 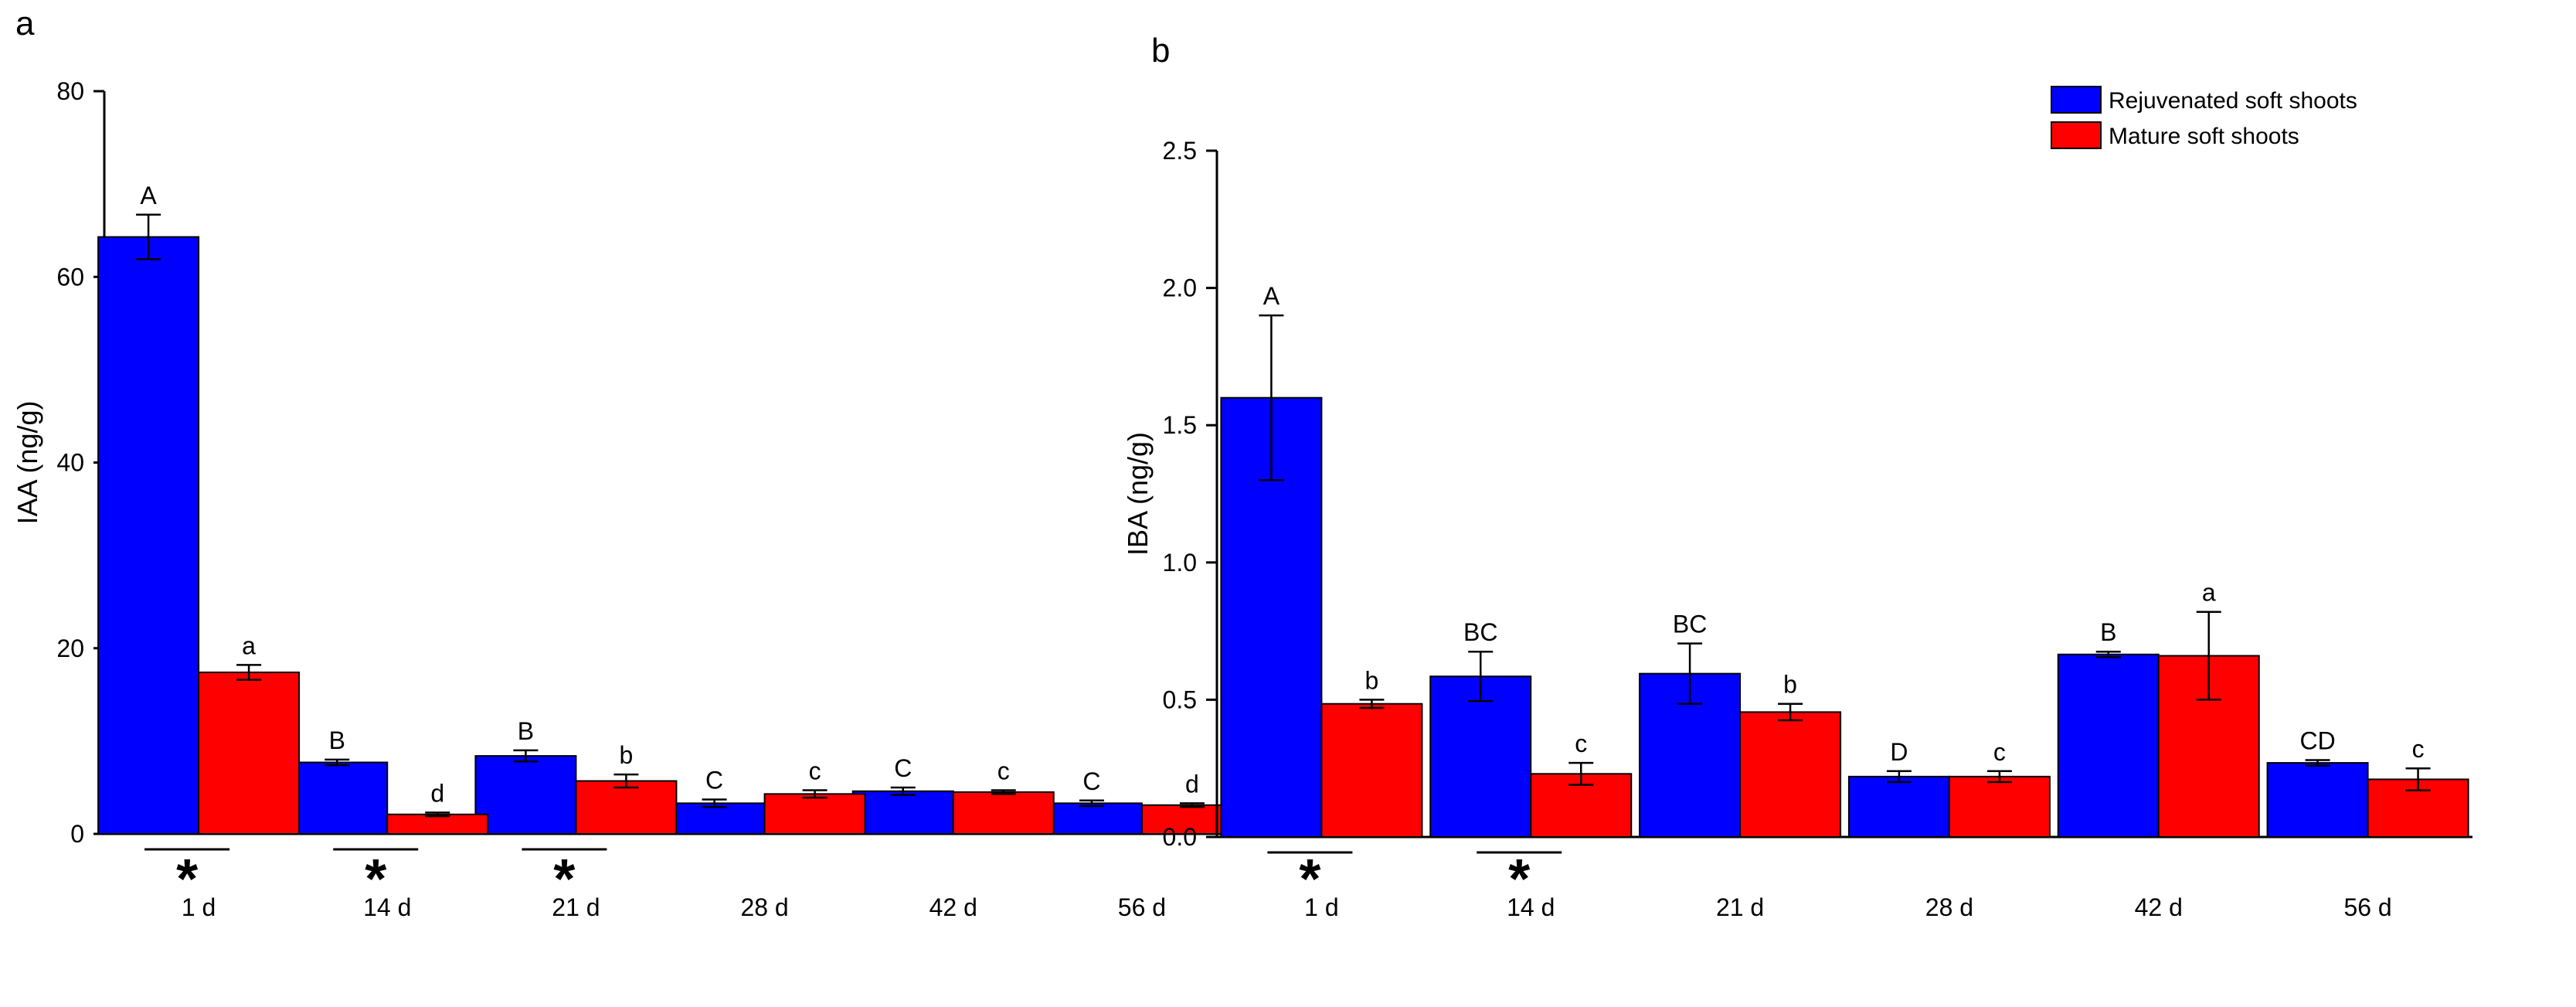 I want to click on panel-label: a, so click(x=25, y=24).